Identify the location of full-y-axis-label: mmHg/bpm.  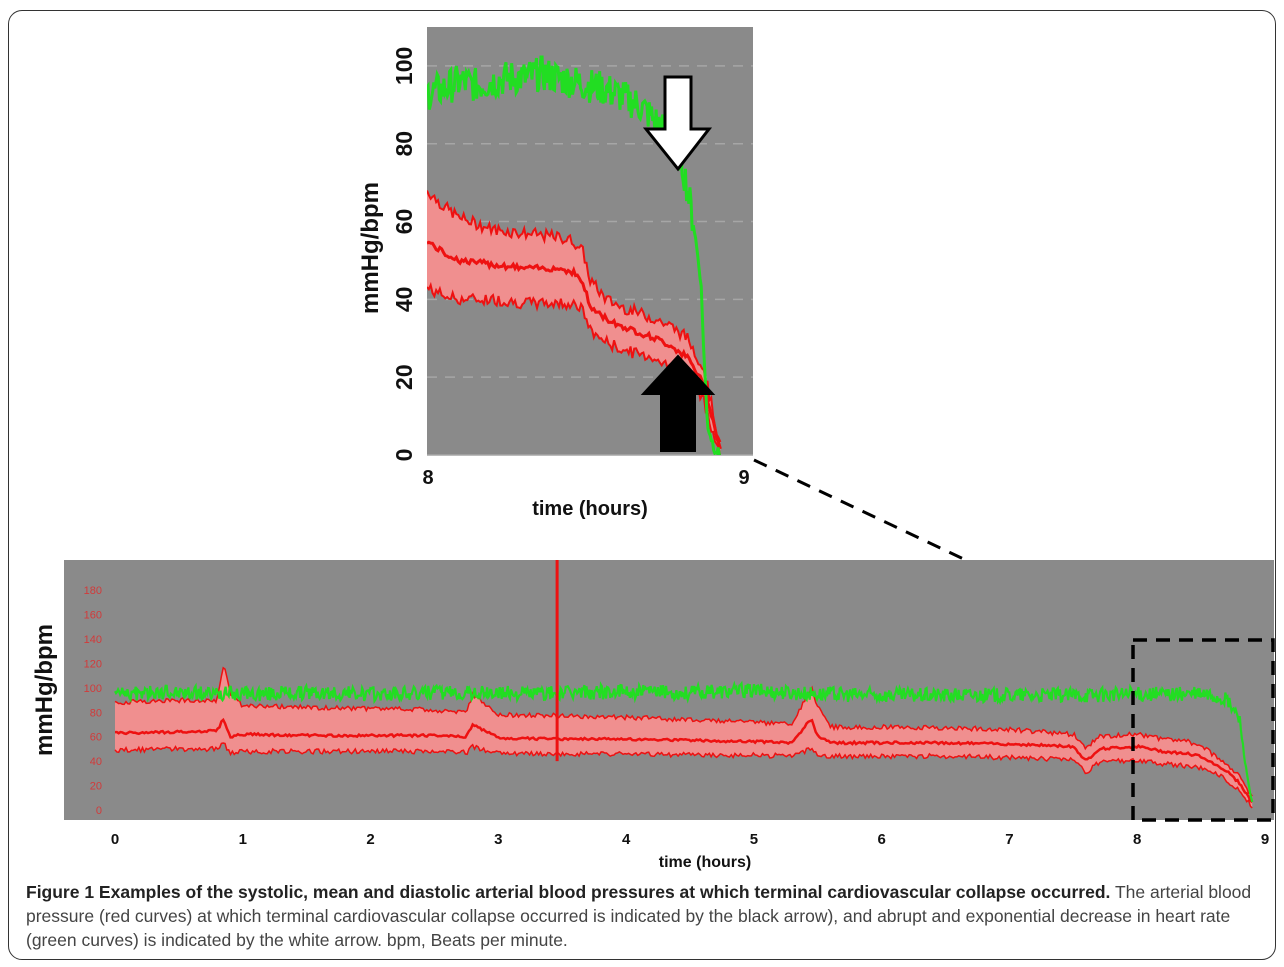
(44, 690).